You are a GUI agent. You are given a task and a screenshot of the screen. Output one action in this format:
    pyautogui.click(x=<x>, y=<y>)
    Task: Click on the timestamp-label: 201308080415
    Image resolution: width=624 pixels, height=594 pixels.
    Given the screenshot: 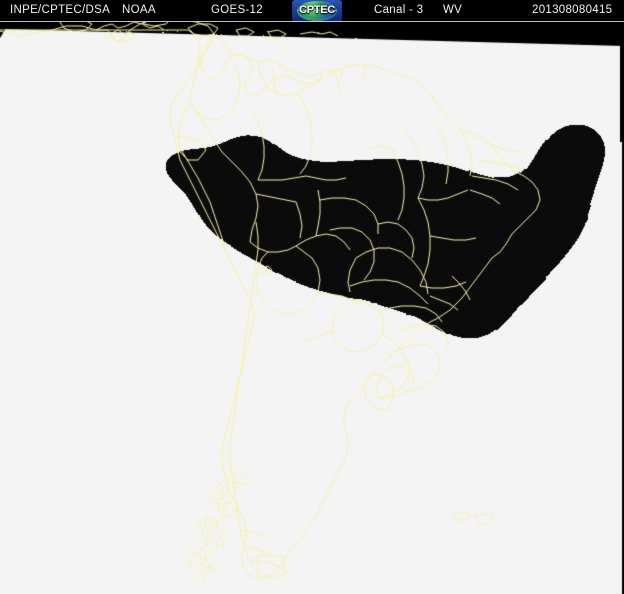 What is the action you would take?
    pyautogui.click(x=572, y=10)
    